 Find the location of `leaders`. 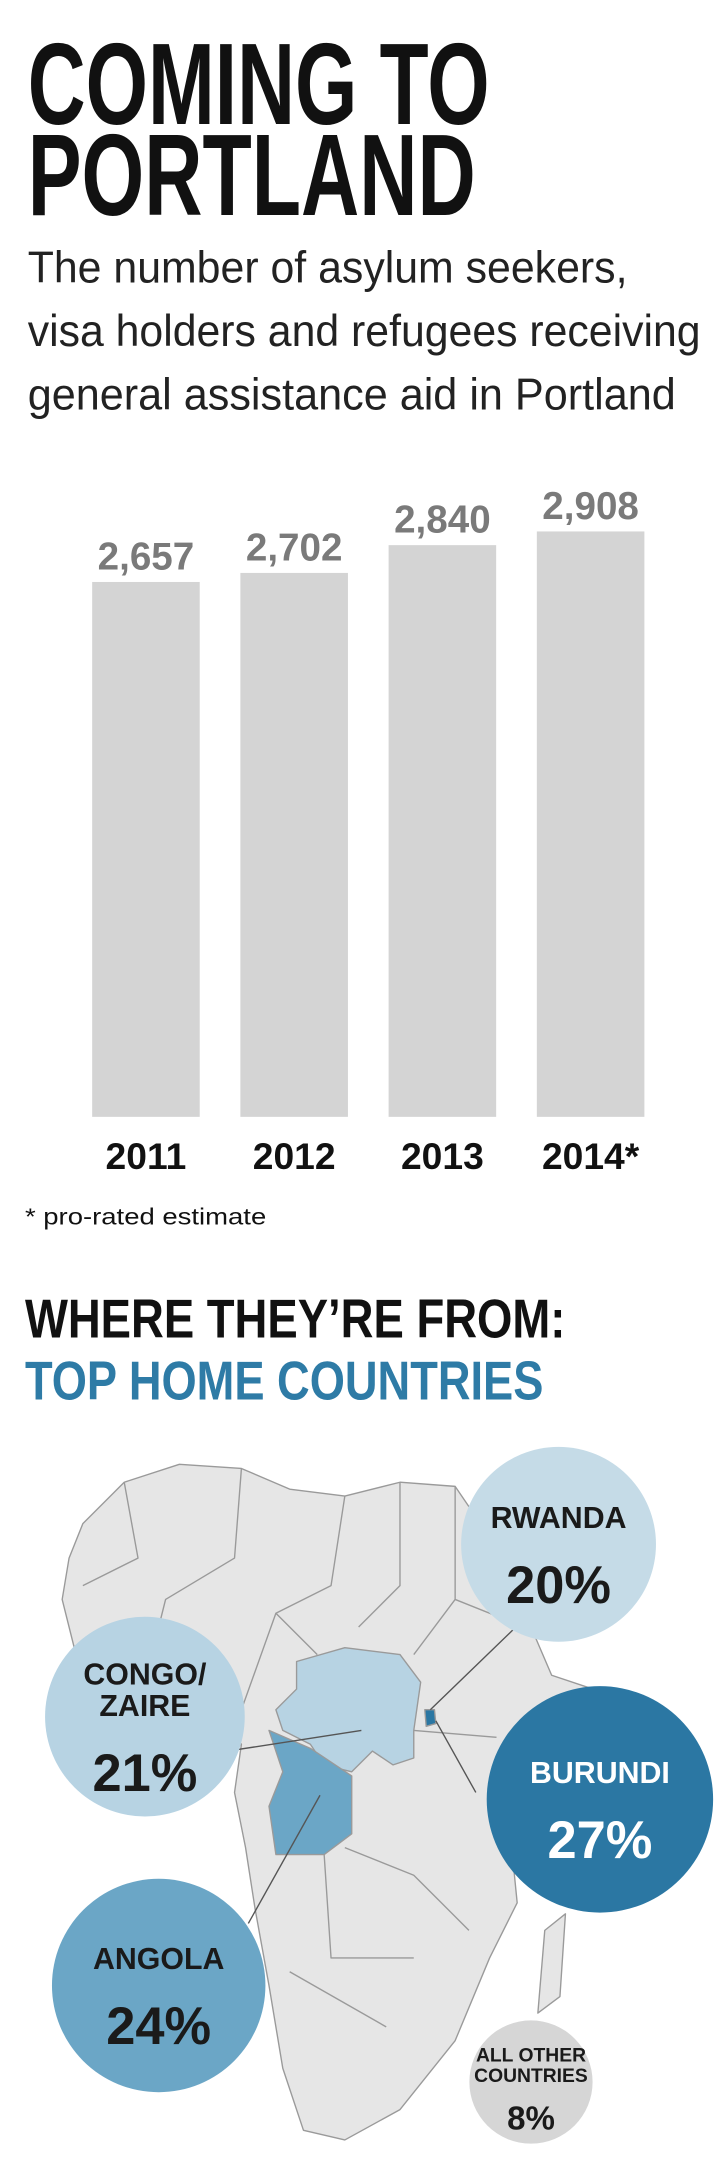

leaders is located at coordinates (370, 1776).